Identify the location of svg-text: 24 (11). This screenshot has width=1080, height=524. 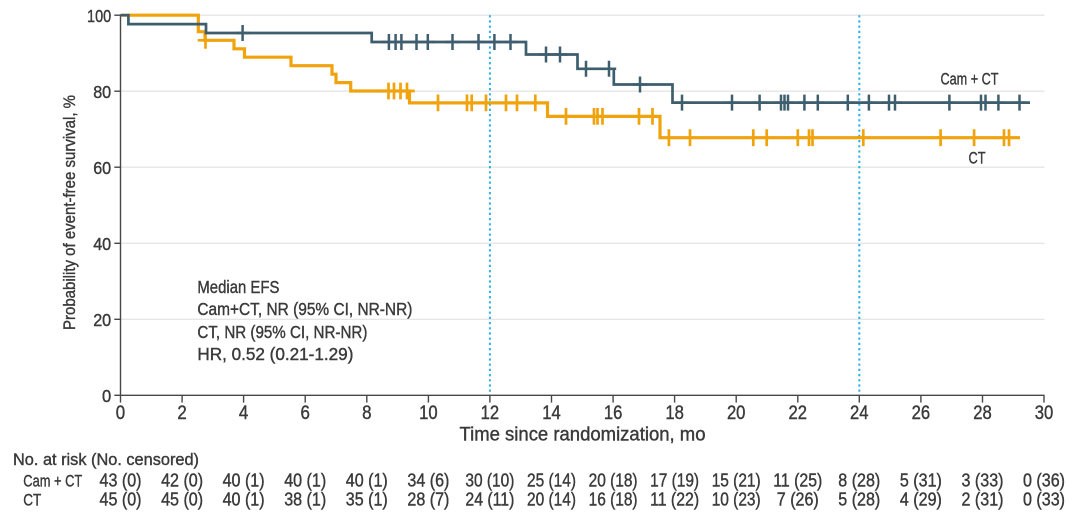
(489, 500).